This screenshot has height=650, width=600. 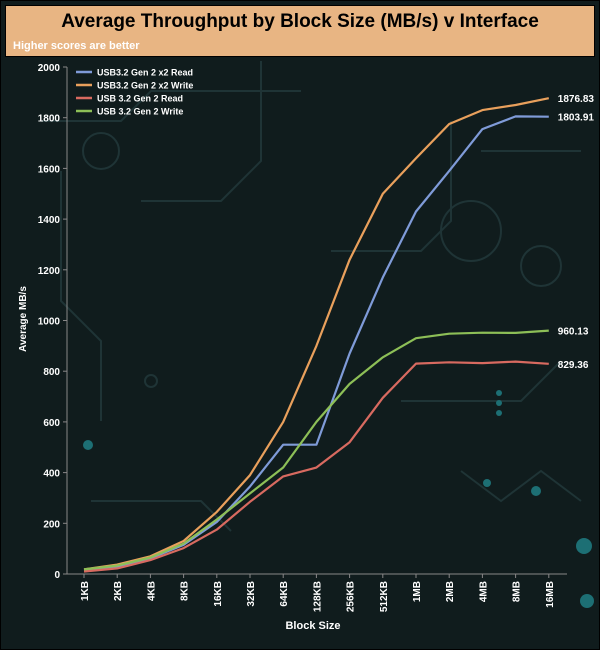 I want to click on x-tick-label: 128KB, so click(x=317, y=596).